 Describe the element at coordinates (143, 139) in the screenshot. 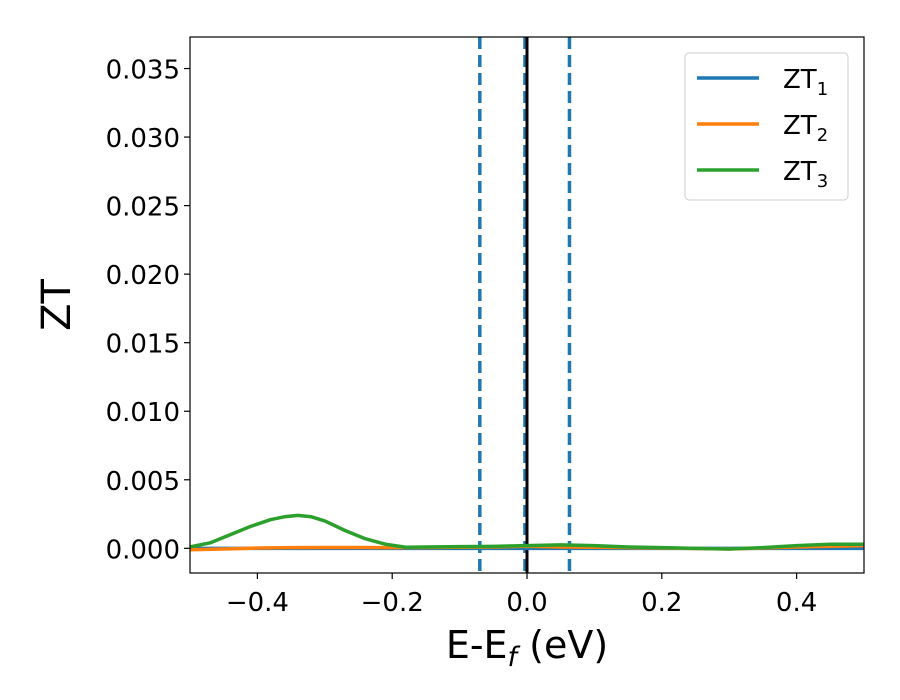

I see `y-tick-label: 0.030` at that location.